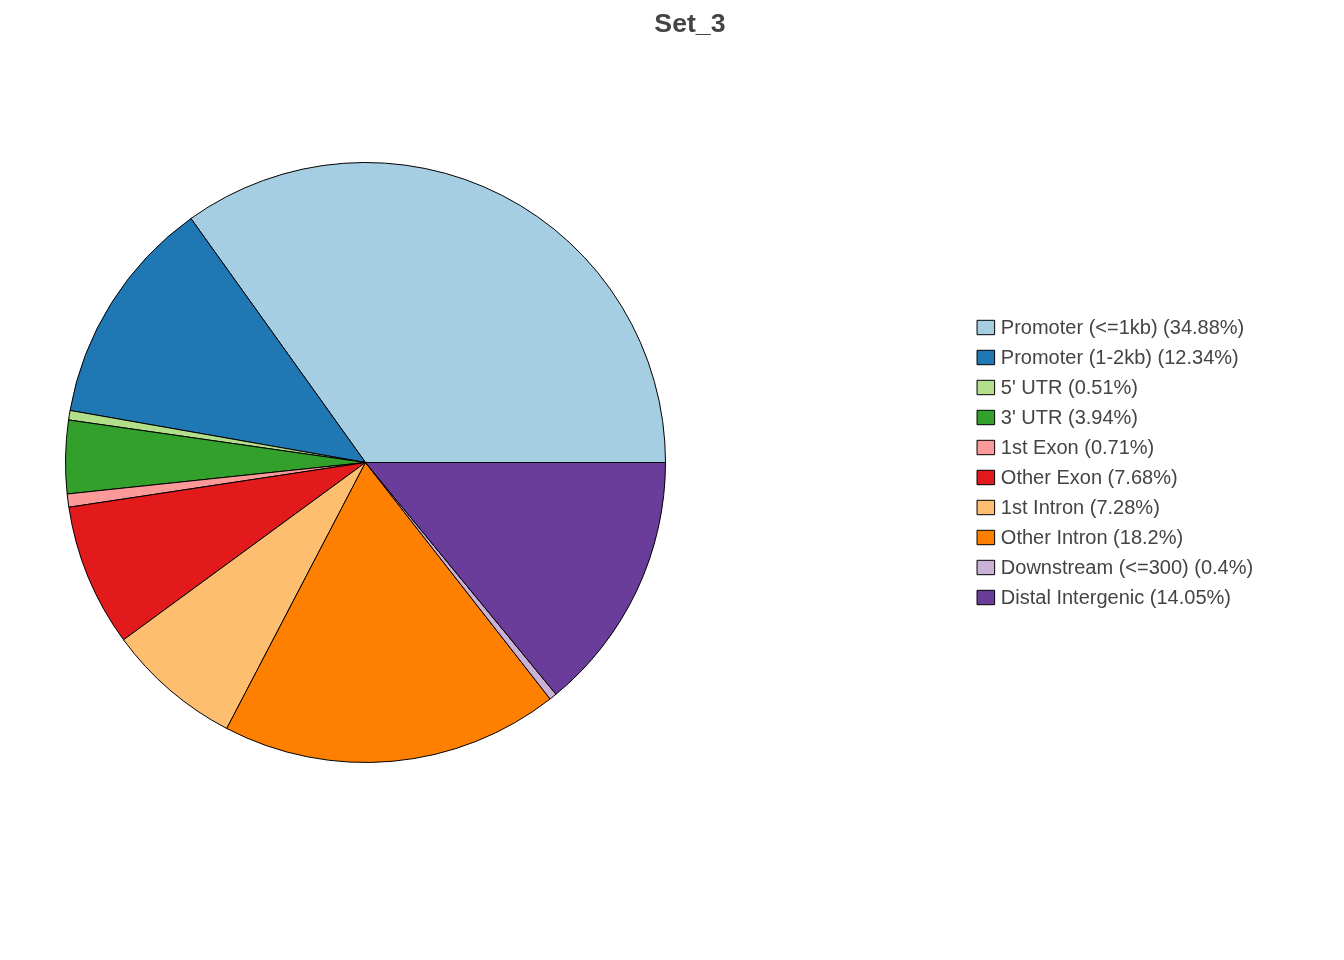  What do you see at coordinates (1080, 507) in the screenshot?
I see `legend-label: 1st Intron (7.28%)` at bounding box center [1080, 507].